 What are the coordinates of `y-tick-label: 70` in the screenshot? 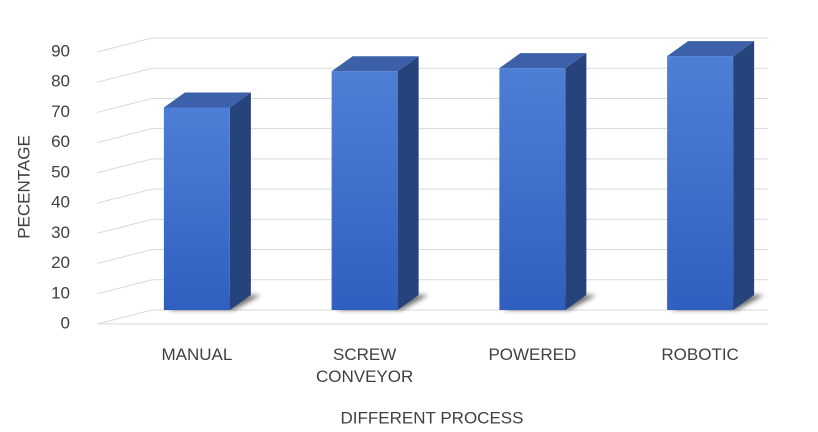 It's located at (60, 111).